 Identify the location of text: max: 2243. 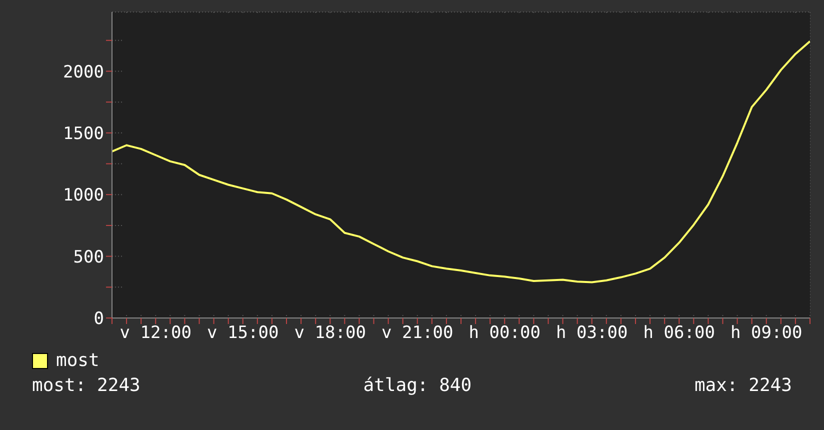
(743, 385).